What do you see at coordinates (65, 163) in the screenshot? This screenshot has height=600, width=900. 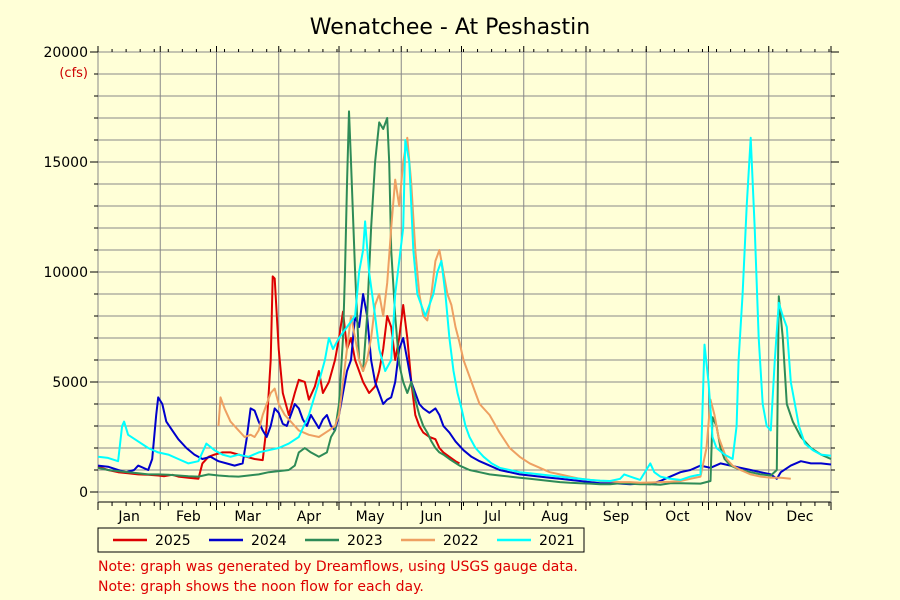 I see `y-tick-label: 15000` at bounding box center [65, 163].